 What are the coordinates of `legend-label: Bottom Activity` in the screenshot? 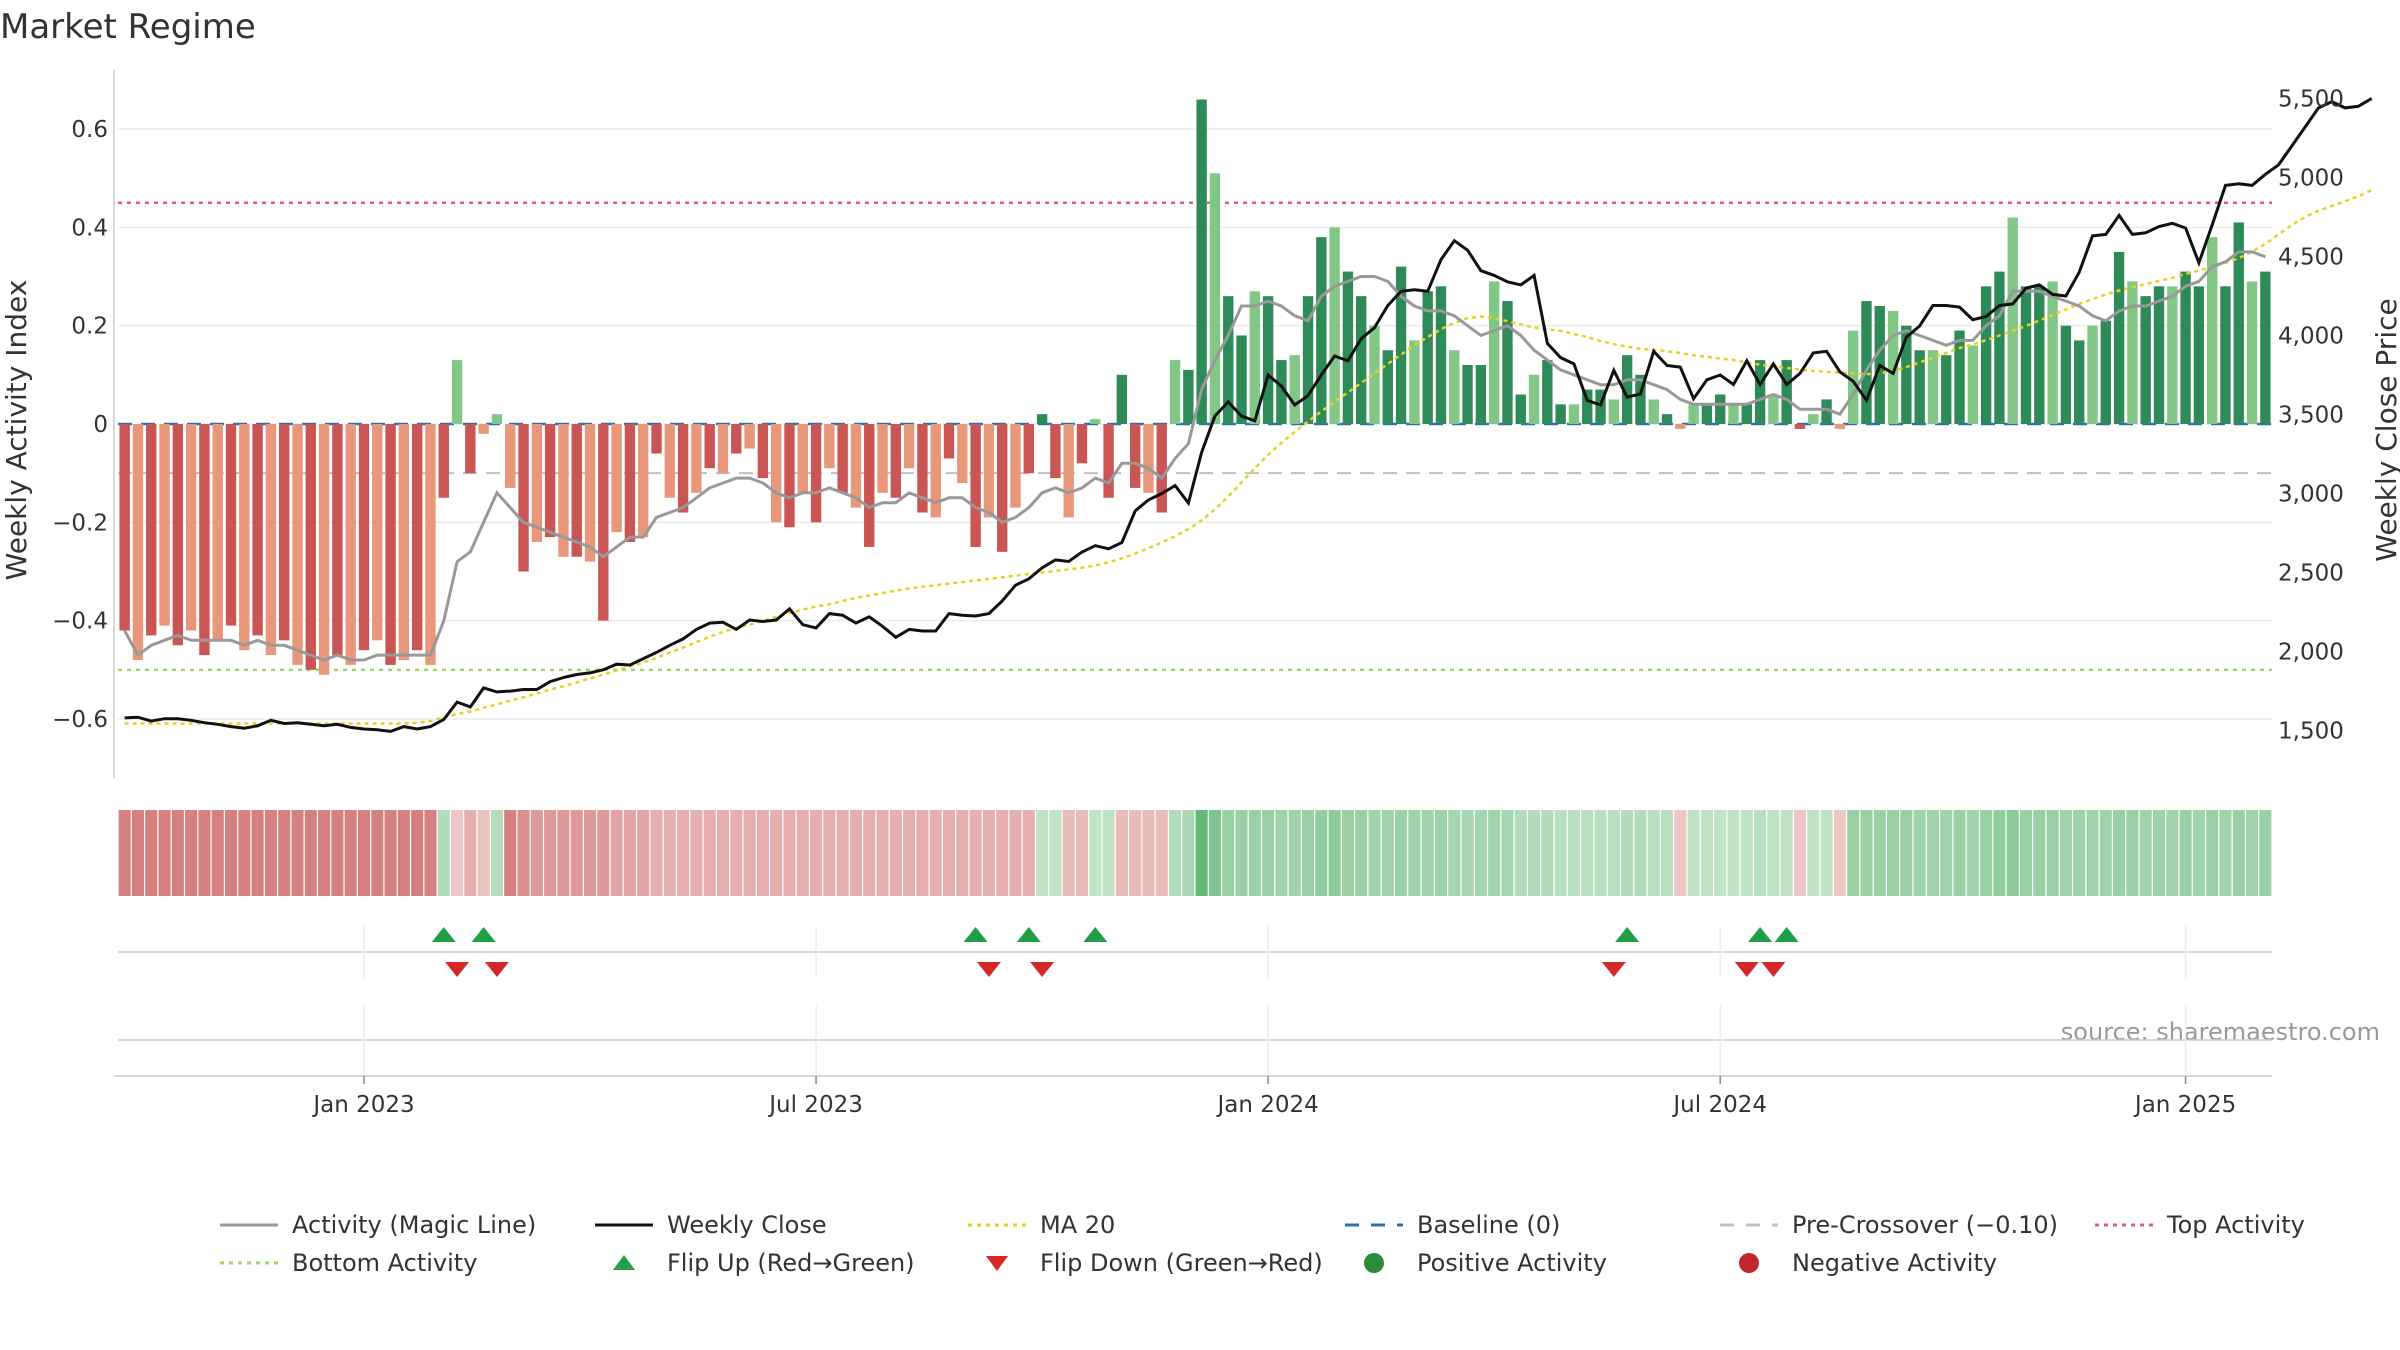 It's located at (384, 1263).